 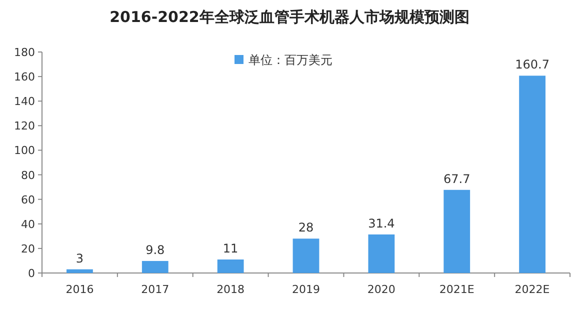 I want to click on xtick: 2016, so click(x=80, y=289).